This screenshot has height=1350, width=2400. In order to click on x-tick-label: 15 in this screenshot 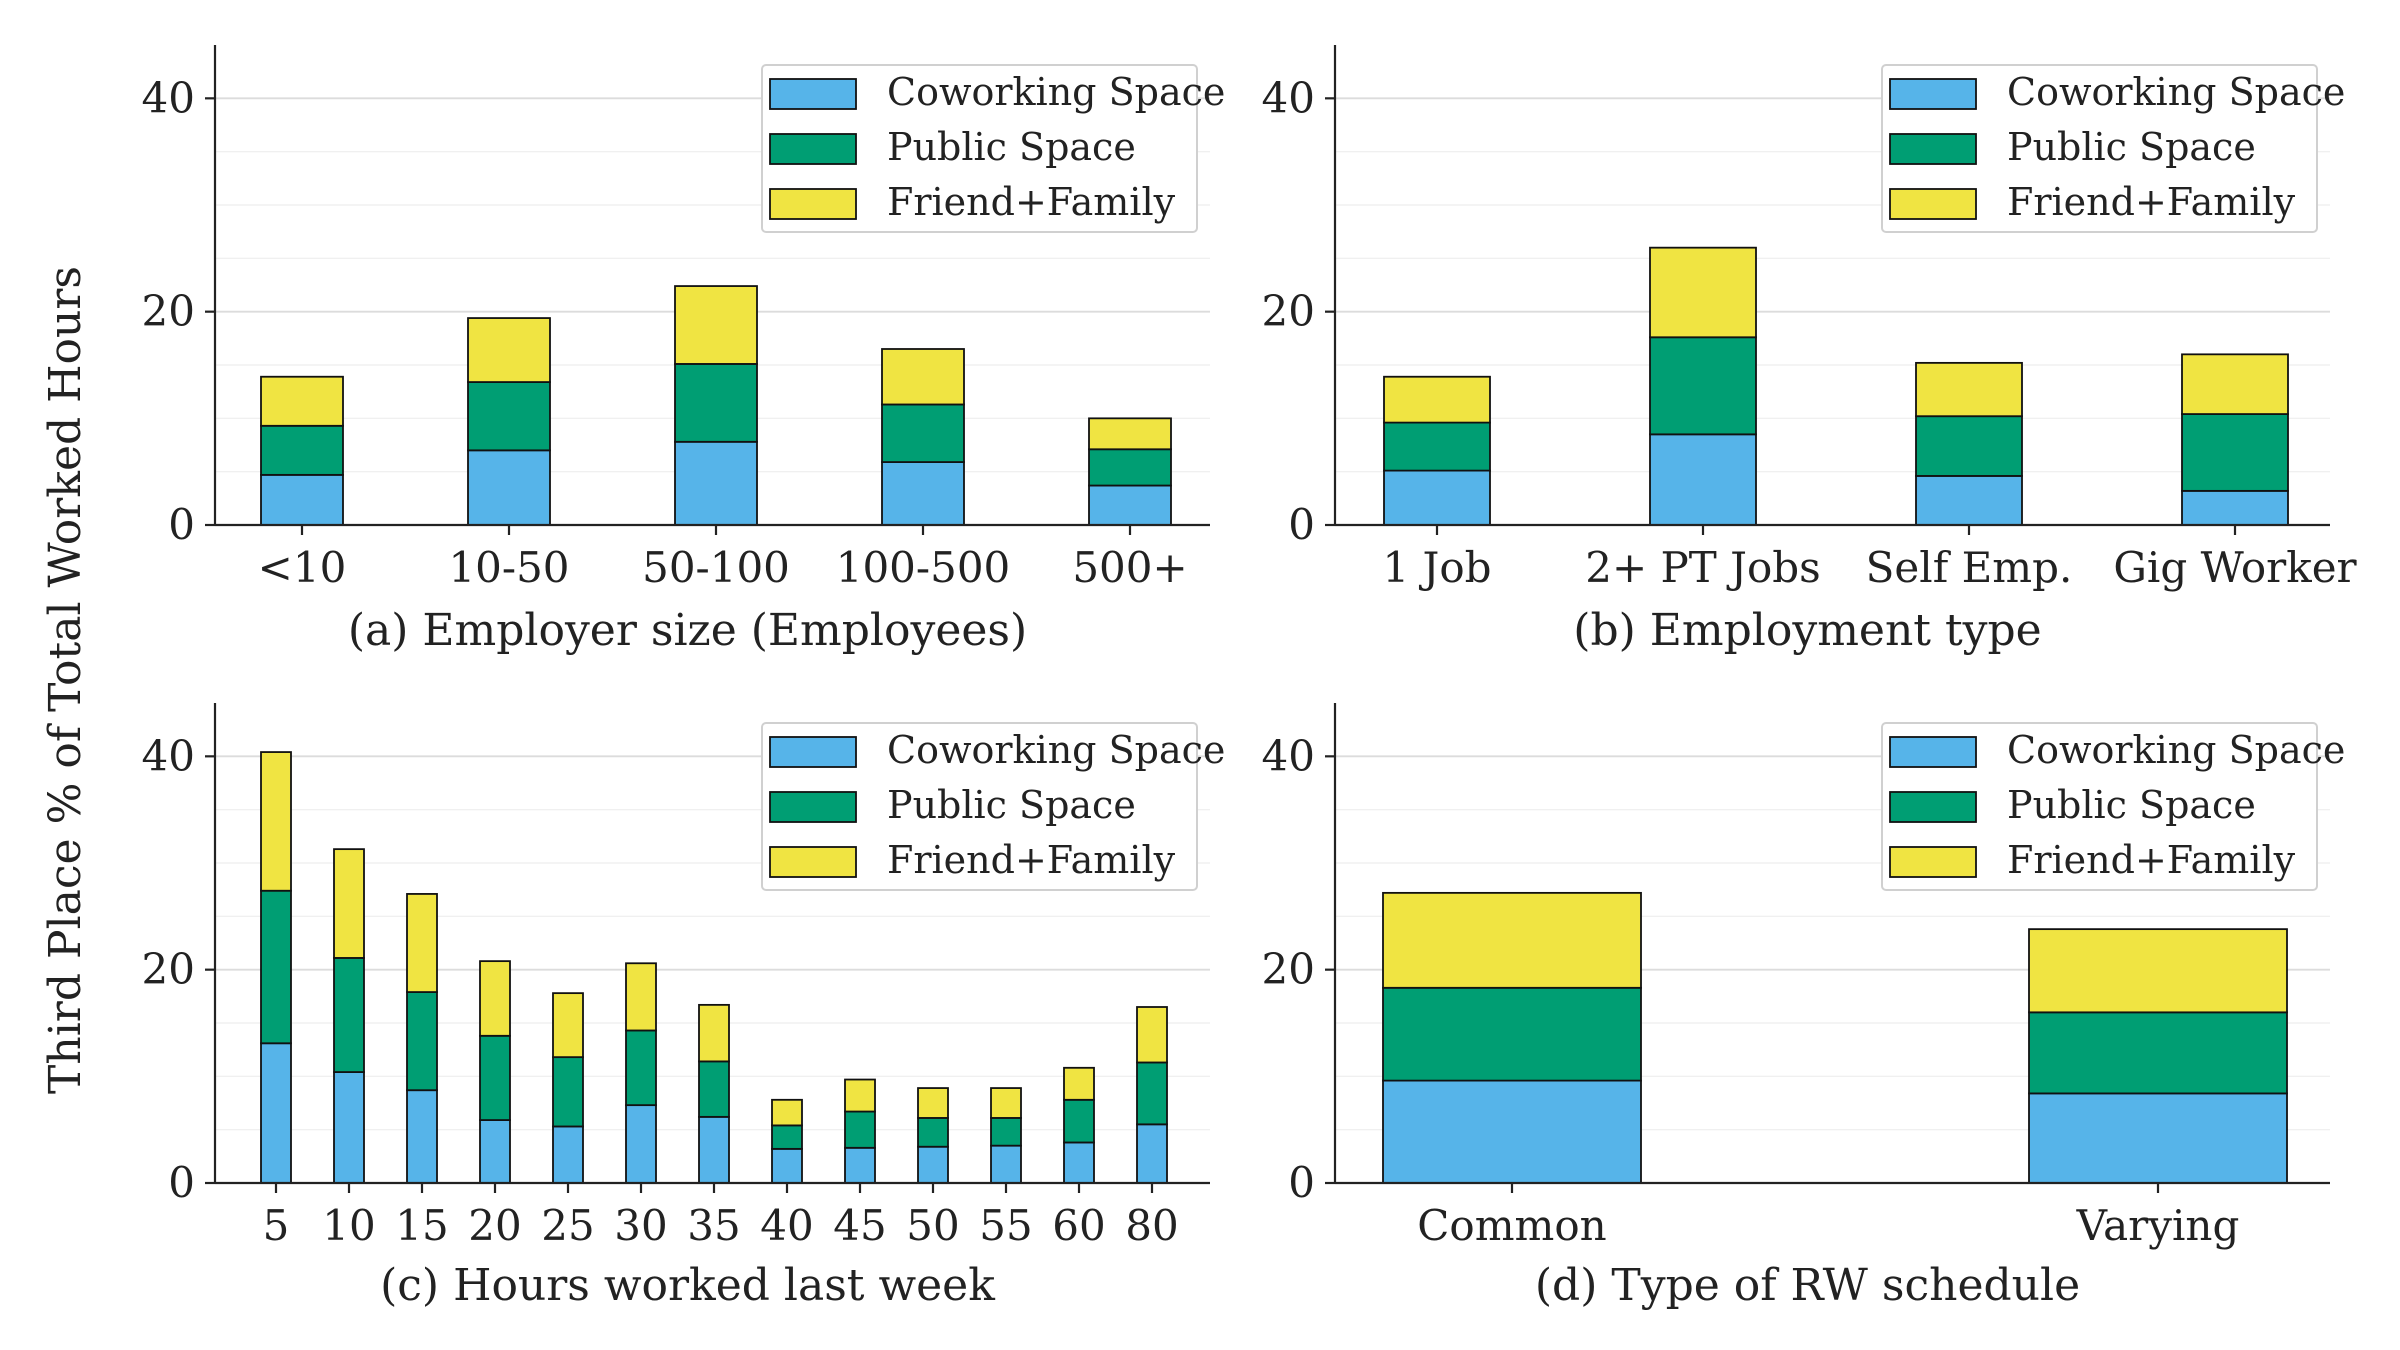, I will do `click(421, 1225)`.